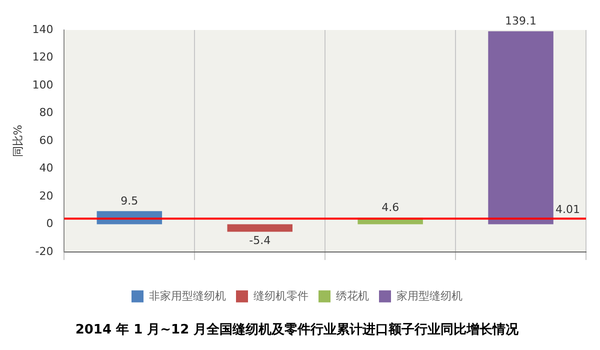 This screenshot has width=600, height=350. I want to click on y-axis-title: 同比%, so click(17, 141).